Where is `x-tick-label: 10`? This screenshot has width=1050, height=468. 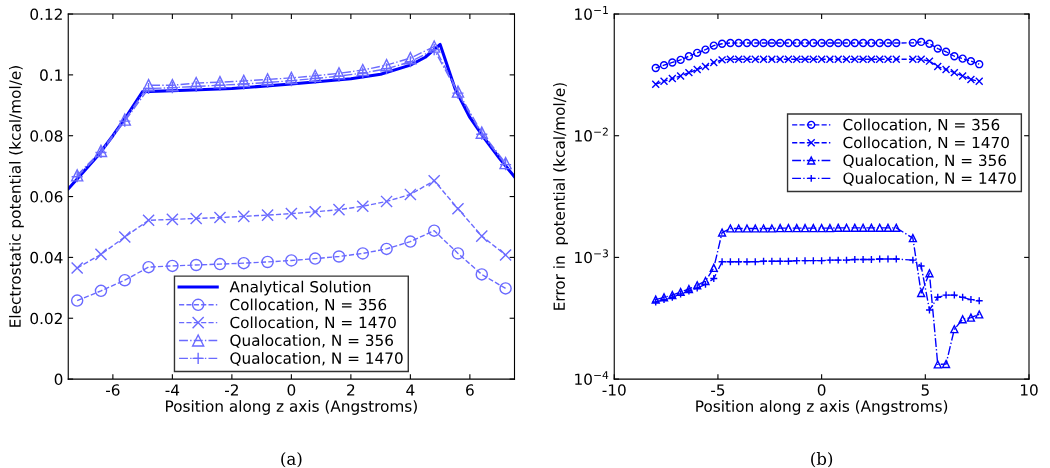
x-tick-label: 10 is located at coordinates (1029, 390).